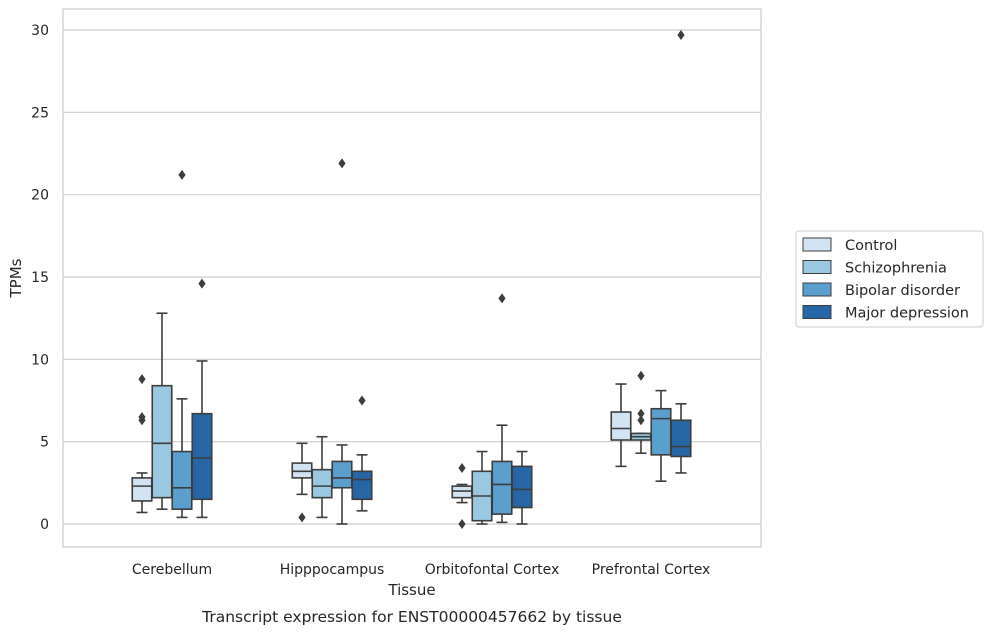 This screenshot has height=634, width=993. I want to click on y-axis-title: TPMs, so click(16, 278).